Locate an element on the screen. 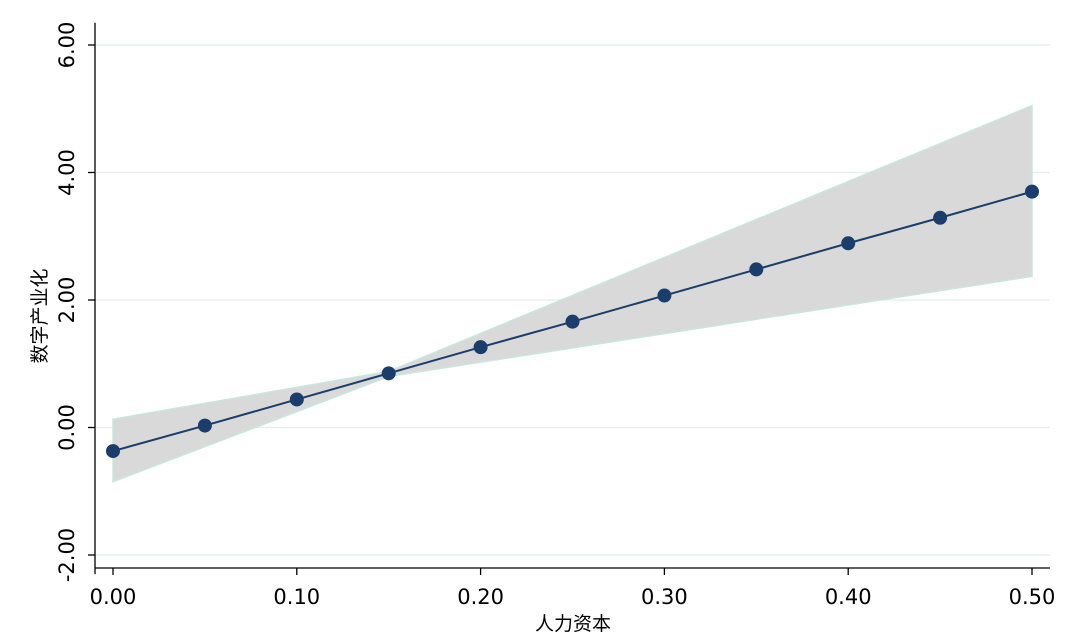 This screenshot has height=636, width=1080. y-tick-label-0: -2.00 is located at coordinates (67, 555).